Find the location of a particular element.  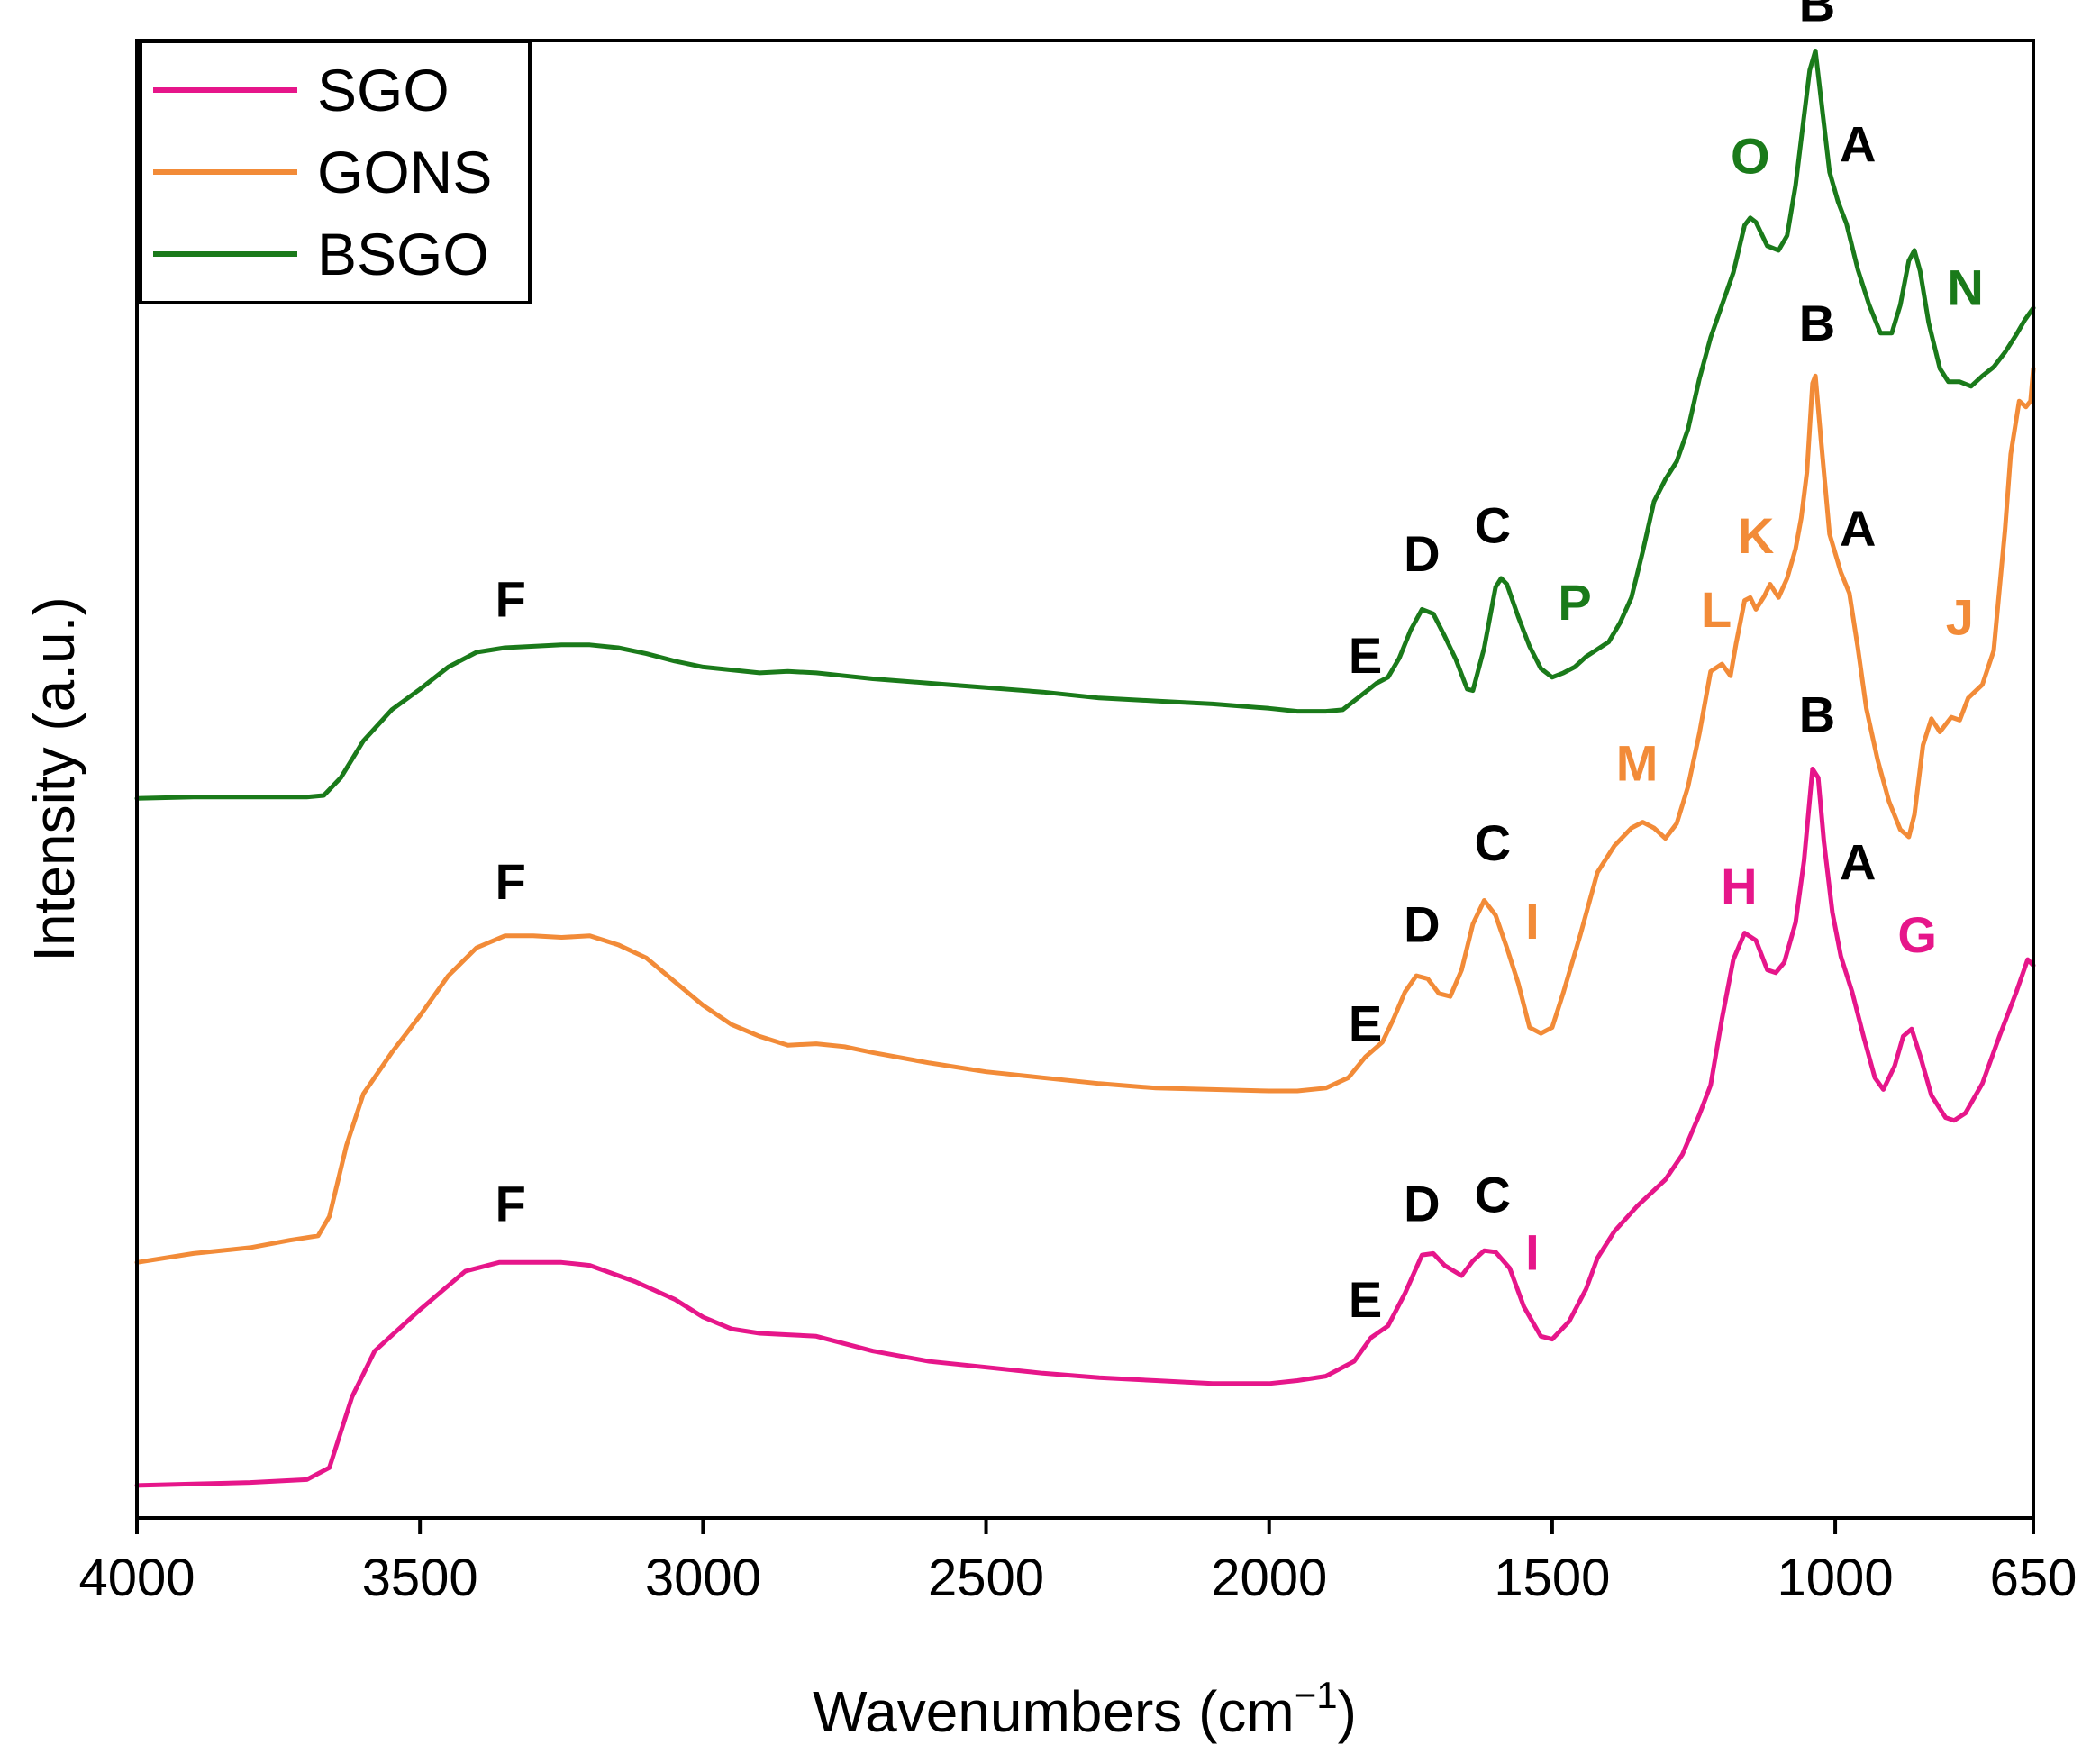

legend-label-gons: GONS is located at coordinates (405, 172).